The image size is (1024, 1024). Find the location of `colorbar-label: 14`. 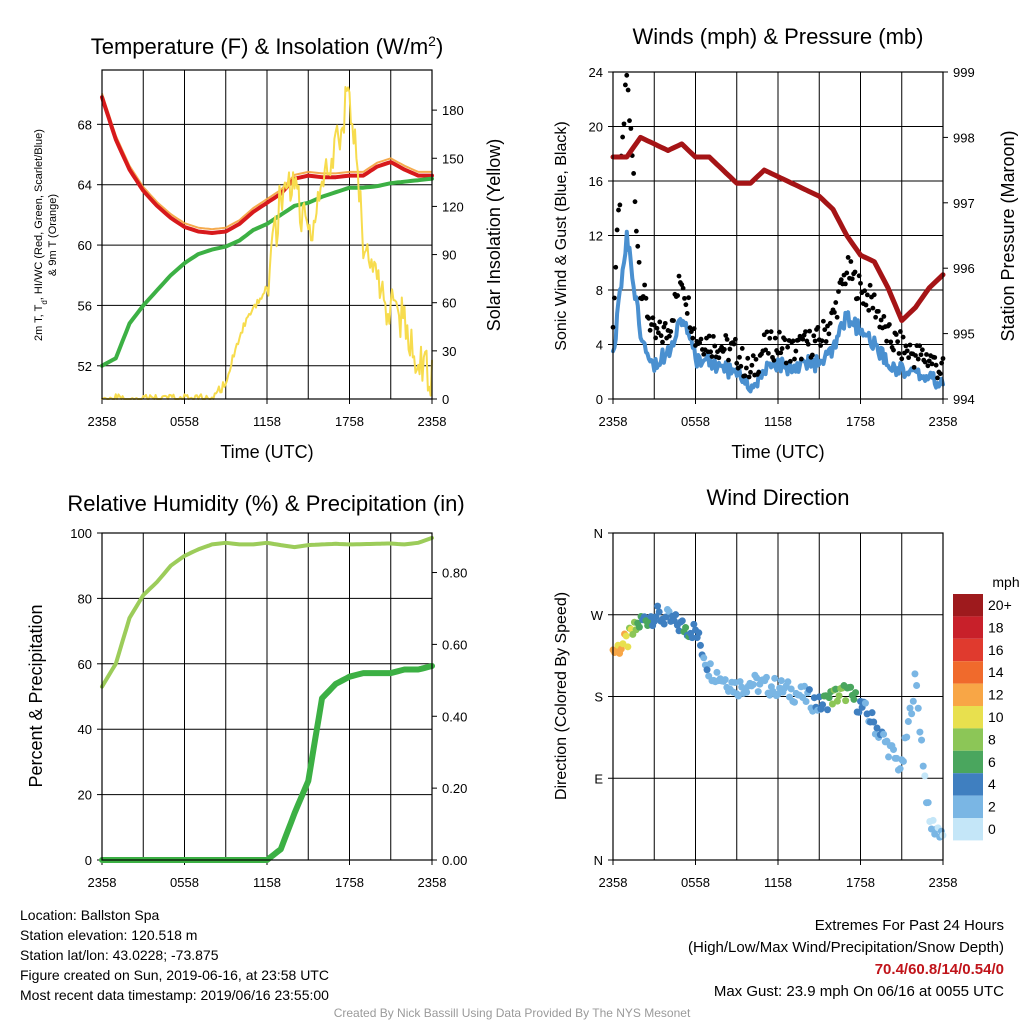

colorbar-label: 14 is located at coordinates (996, 672).